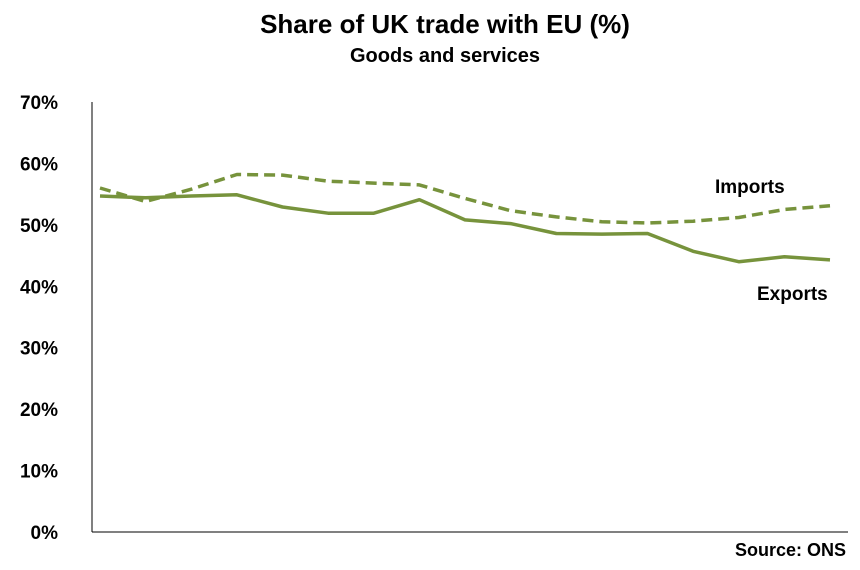 This screenshot has width=860, height=570. What do you see at coordinates (465, 228) in the screenshot?
I see `series-line-exports` at bounding box center [465, 228].